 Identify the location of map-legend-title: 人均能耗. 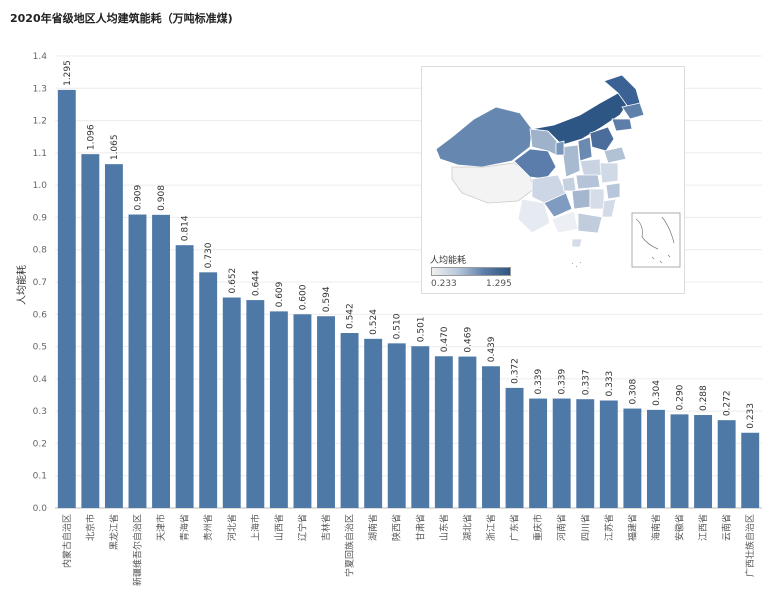
(448, 261).